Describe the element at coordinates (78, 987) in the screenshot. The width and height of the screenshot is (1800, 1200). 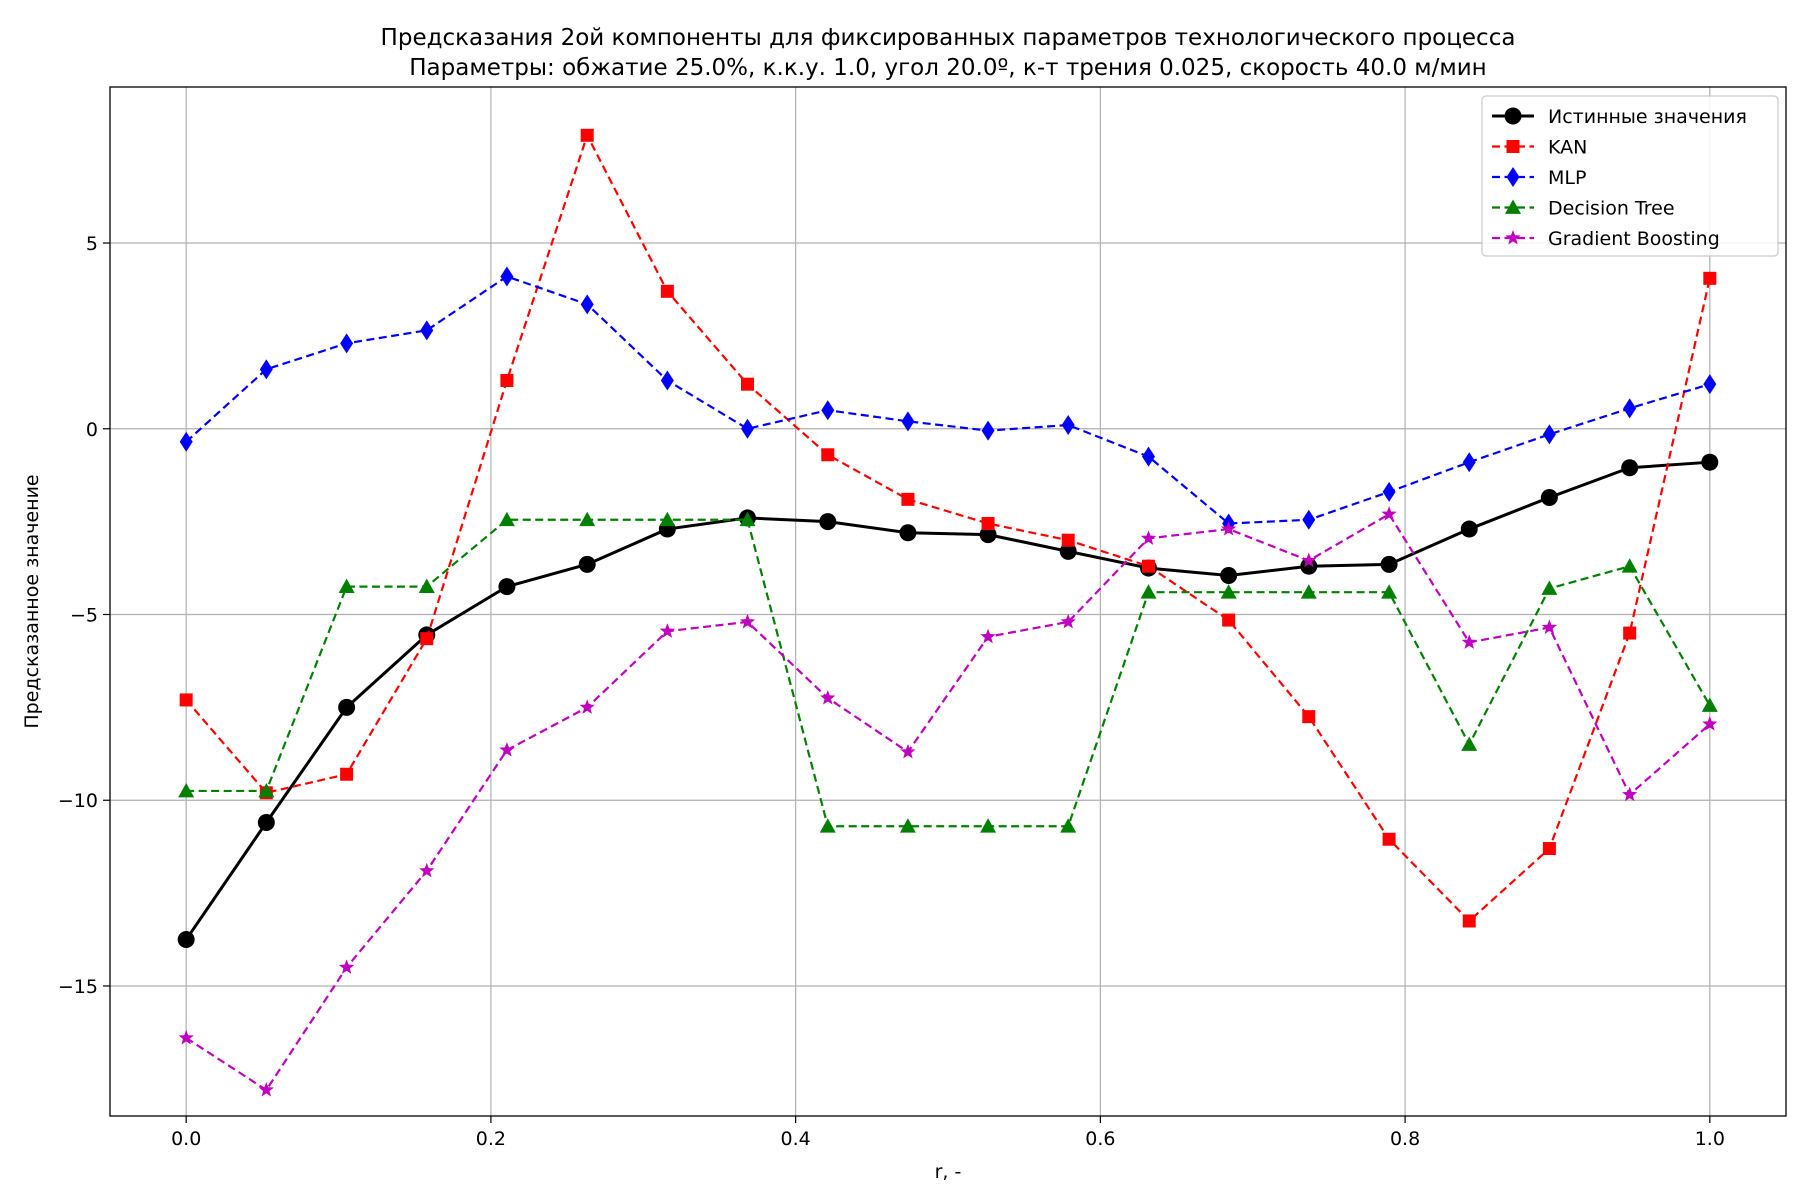
I see `y-tick-label: −15` at that location.